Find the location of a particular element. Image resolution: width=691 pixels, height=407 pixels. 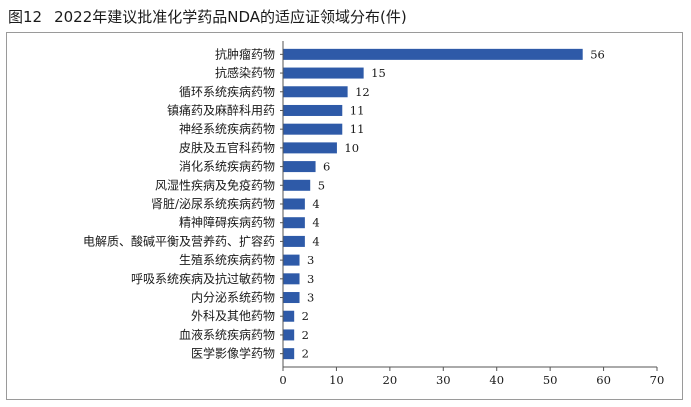

category-label: 外科及其他药物 is located at coordinates (233, 316).